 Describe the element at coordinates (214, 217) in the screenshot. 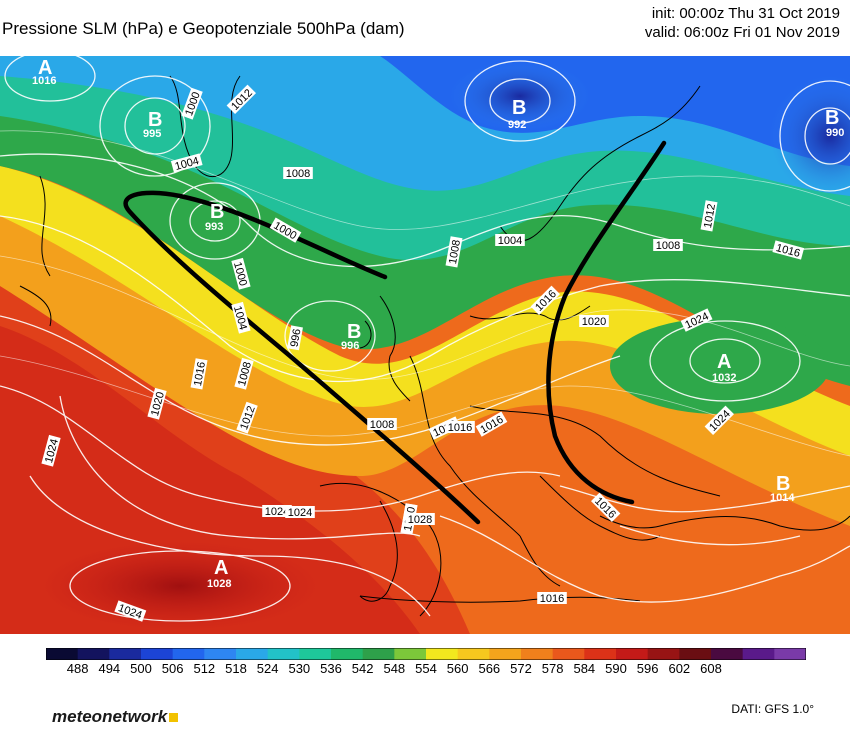

I see `center-b-atlantic: B 993` at that location.